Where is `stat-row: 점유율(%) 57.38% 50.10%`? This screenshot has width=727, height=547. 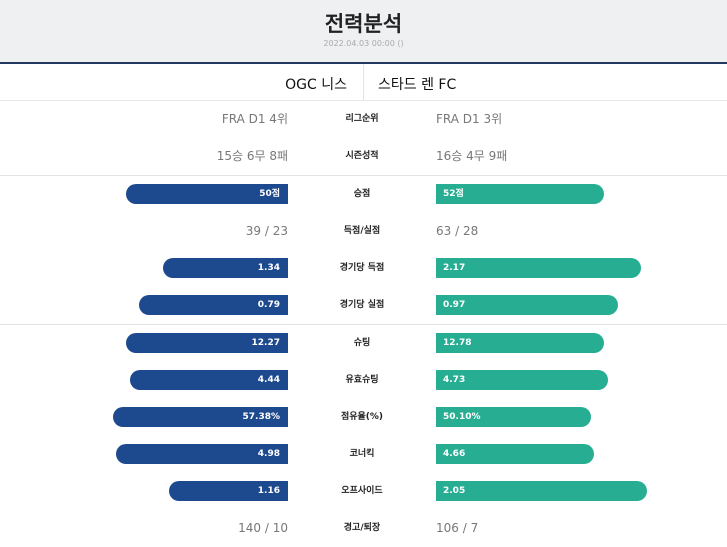 stat-row: 점유율(%) 57.38% 50.10% is located at coordinates (363, 417).